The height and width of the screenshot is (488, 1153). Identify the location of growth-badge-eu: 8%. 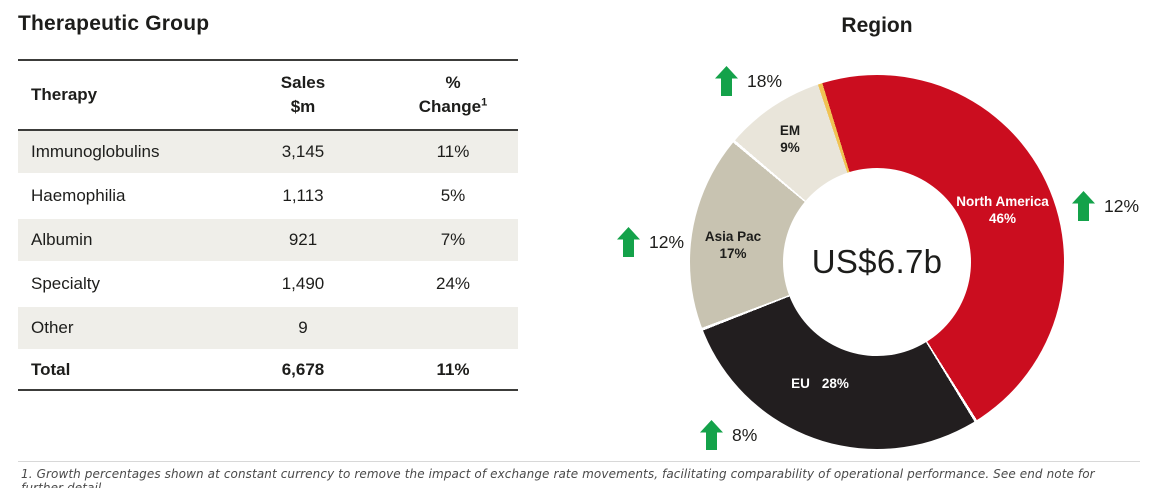
(728, 435).